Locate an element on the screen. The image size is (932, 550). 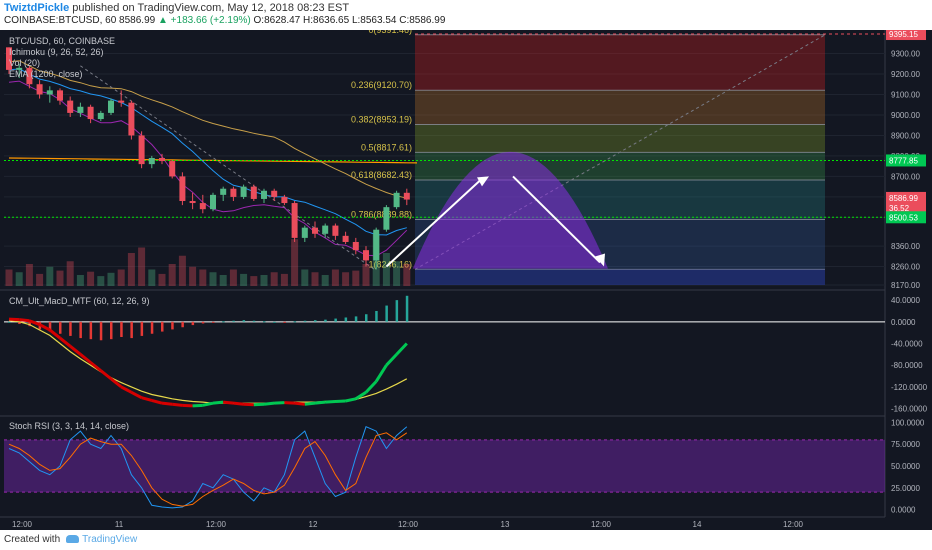
conversion-line is located at coordinates (207, 152).